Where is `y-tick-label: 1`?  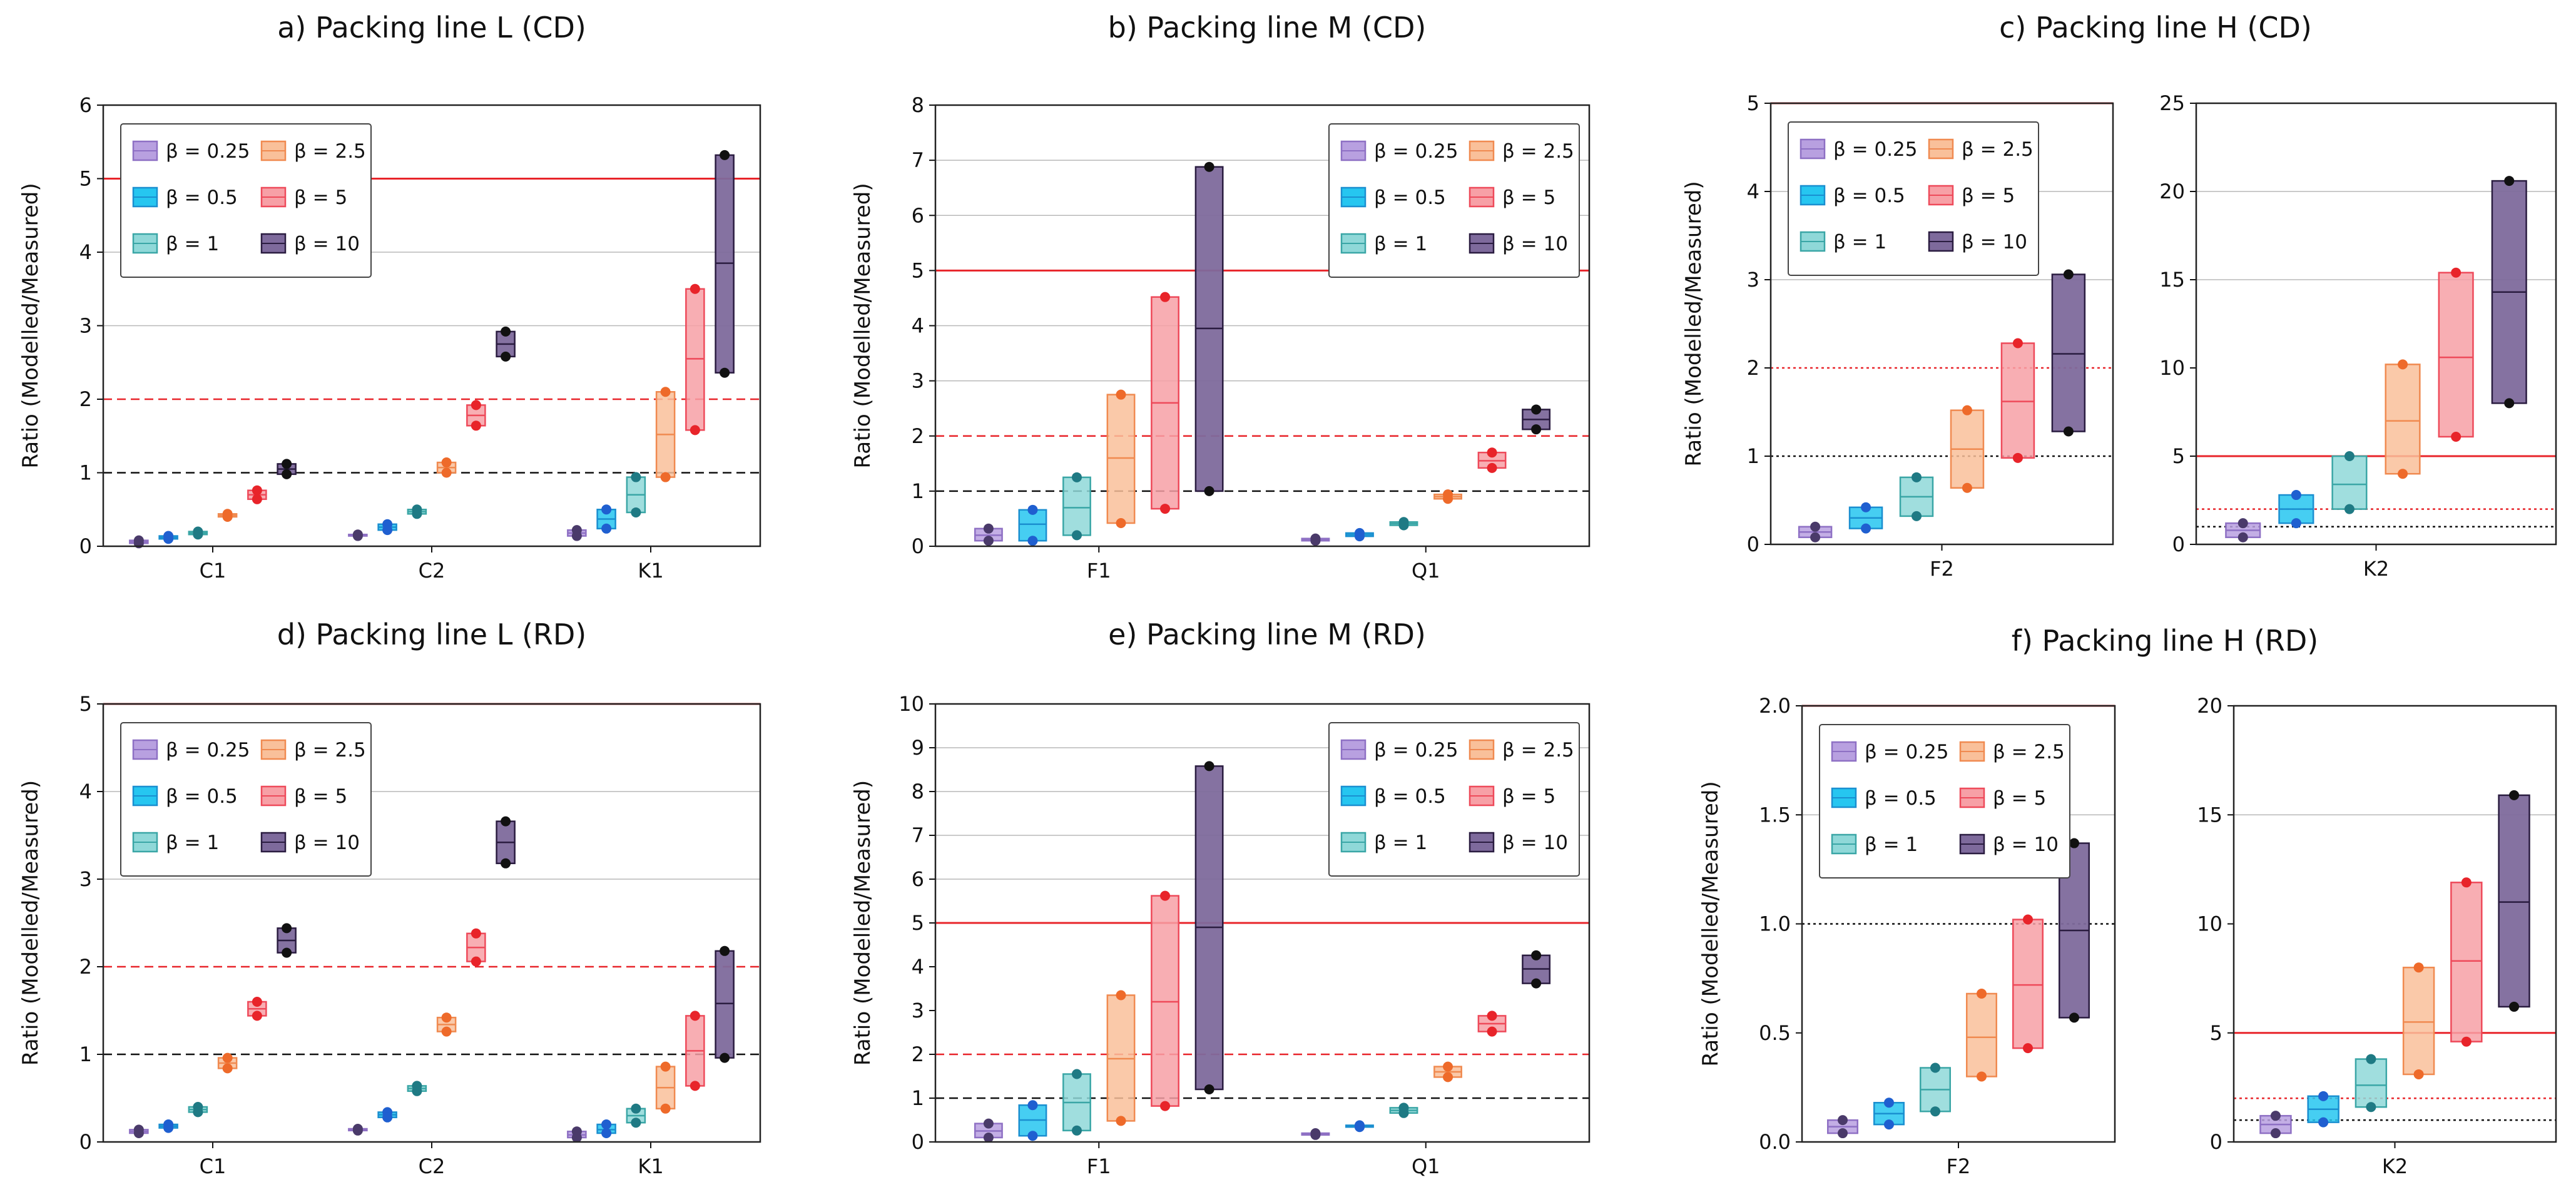
y-tick-label: 1 is located at coordinates (918, 491).